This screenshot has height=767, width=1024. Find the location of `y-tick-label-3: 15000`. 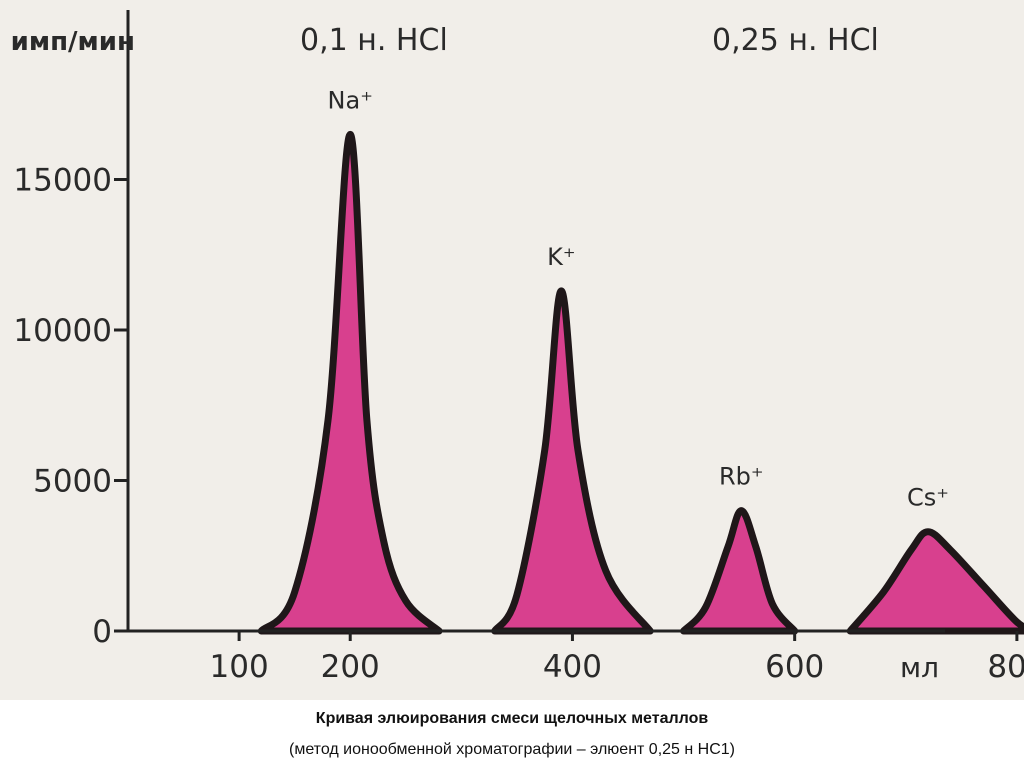

y-tick-label-3: 15000 is located at coordinates (62, 181).